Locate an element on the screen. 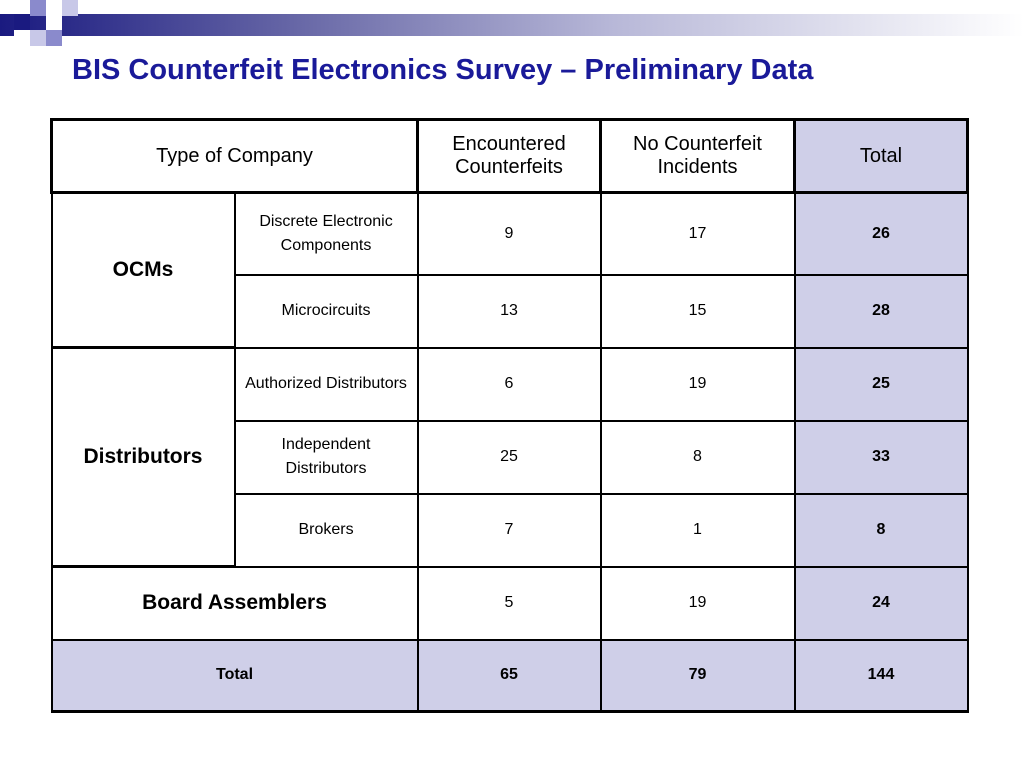  cell-total: 28 is located at coordinates (881, 311).